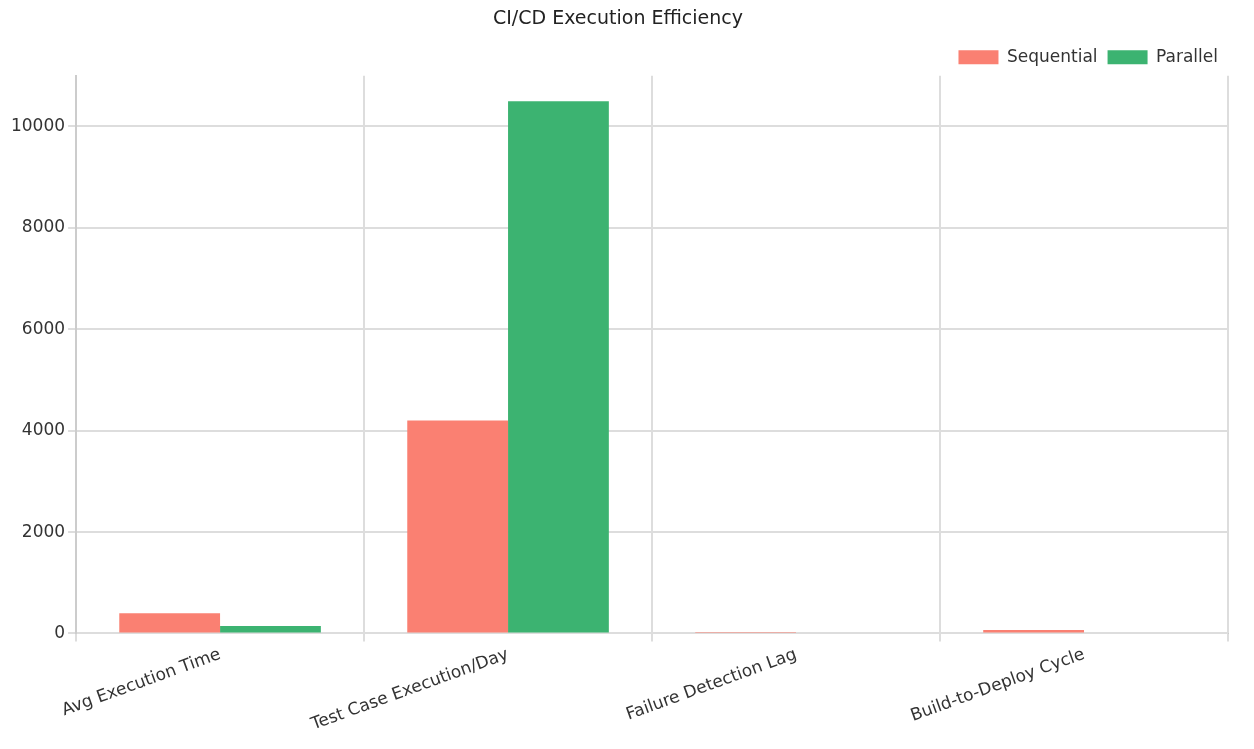 This screenshot has height=749, width=1254. What do you see at coordinates (38, 124) in the screenshot?
I see `y-tick-label: 10000` at bounding box center [38, 124].